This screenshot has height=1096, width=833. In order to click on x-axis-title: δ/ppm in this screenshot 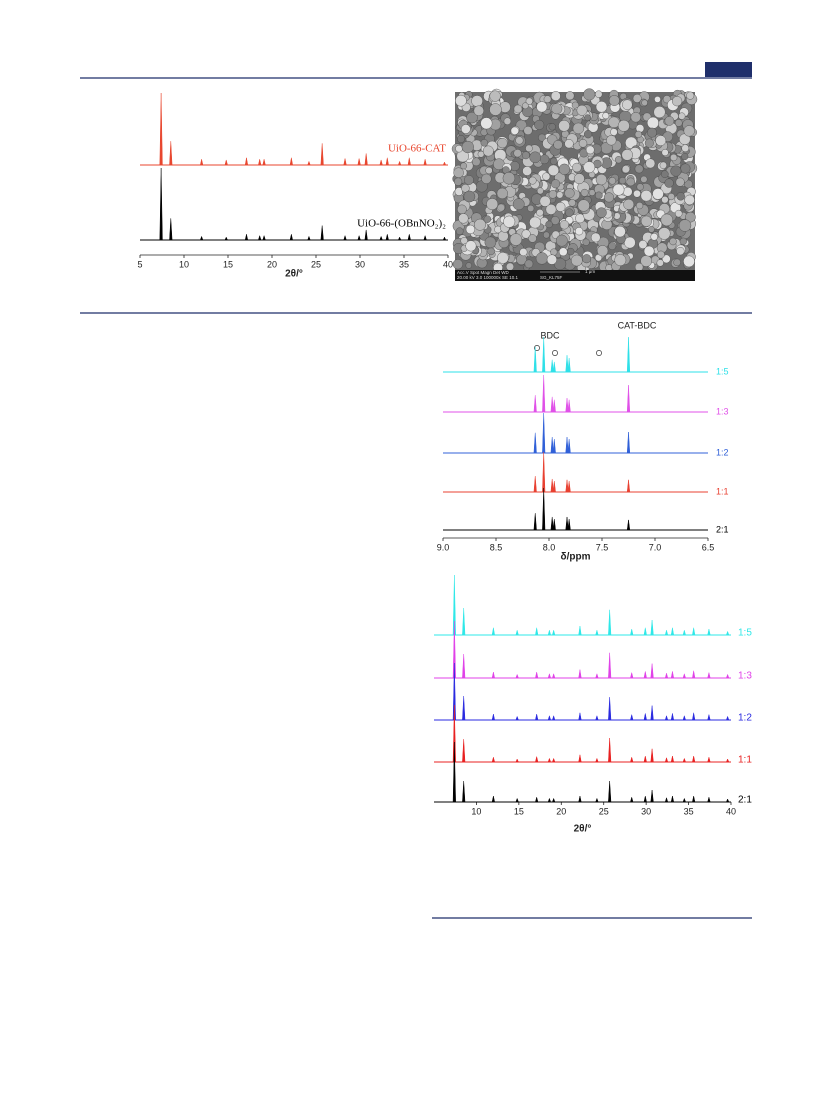, I will do `click(576, 557)`.